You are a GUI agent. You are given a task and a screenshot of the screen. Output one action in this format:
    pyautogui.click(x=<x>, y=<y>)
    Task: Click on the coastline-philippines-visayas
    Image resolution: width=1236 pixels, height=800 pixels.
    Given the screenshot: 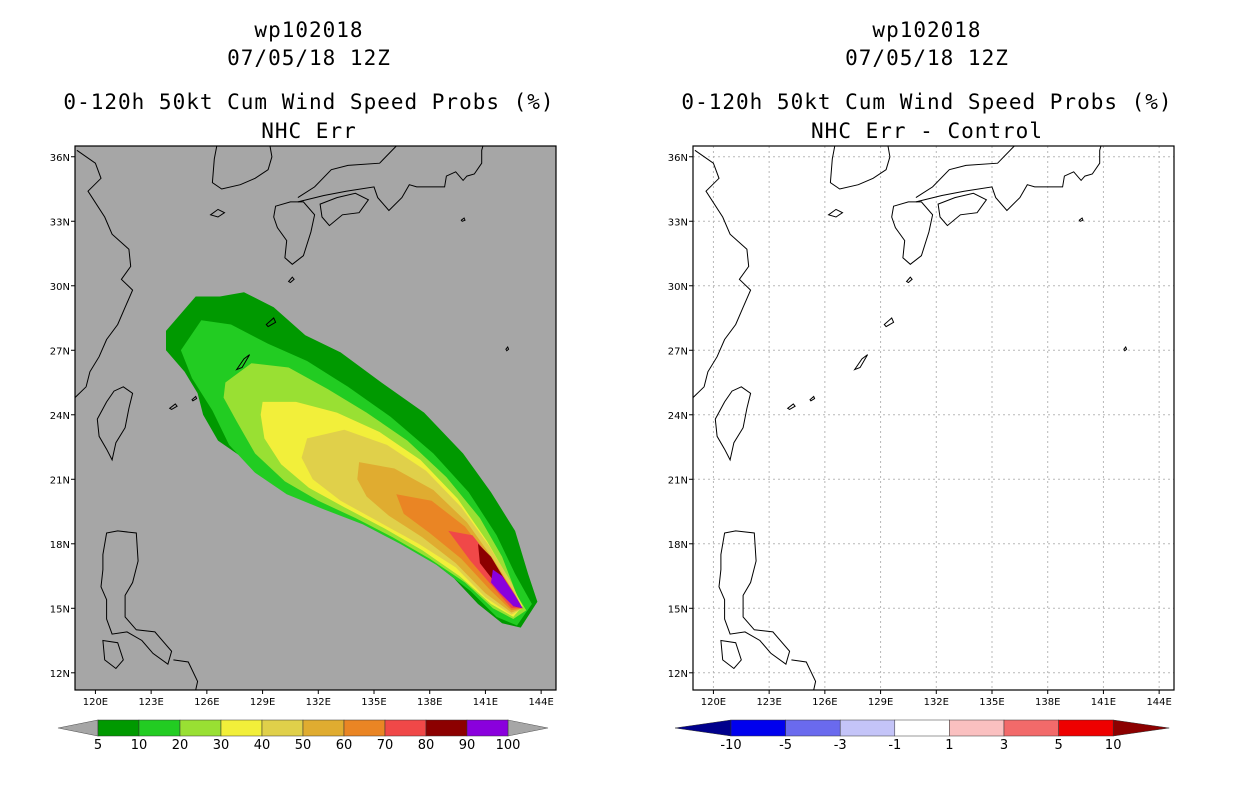 What is the action you would take?
    pyautogui.click(x=804, y=674)
    